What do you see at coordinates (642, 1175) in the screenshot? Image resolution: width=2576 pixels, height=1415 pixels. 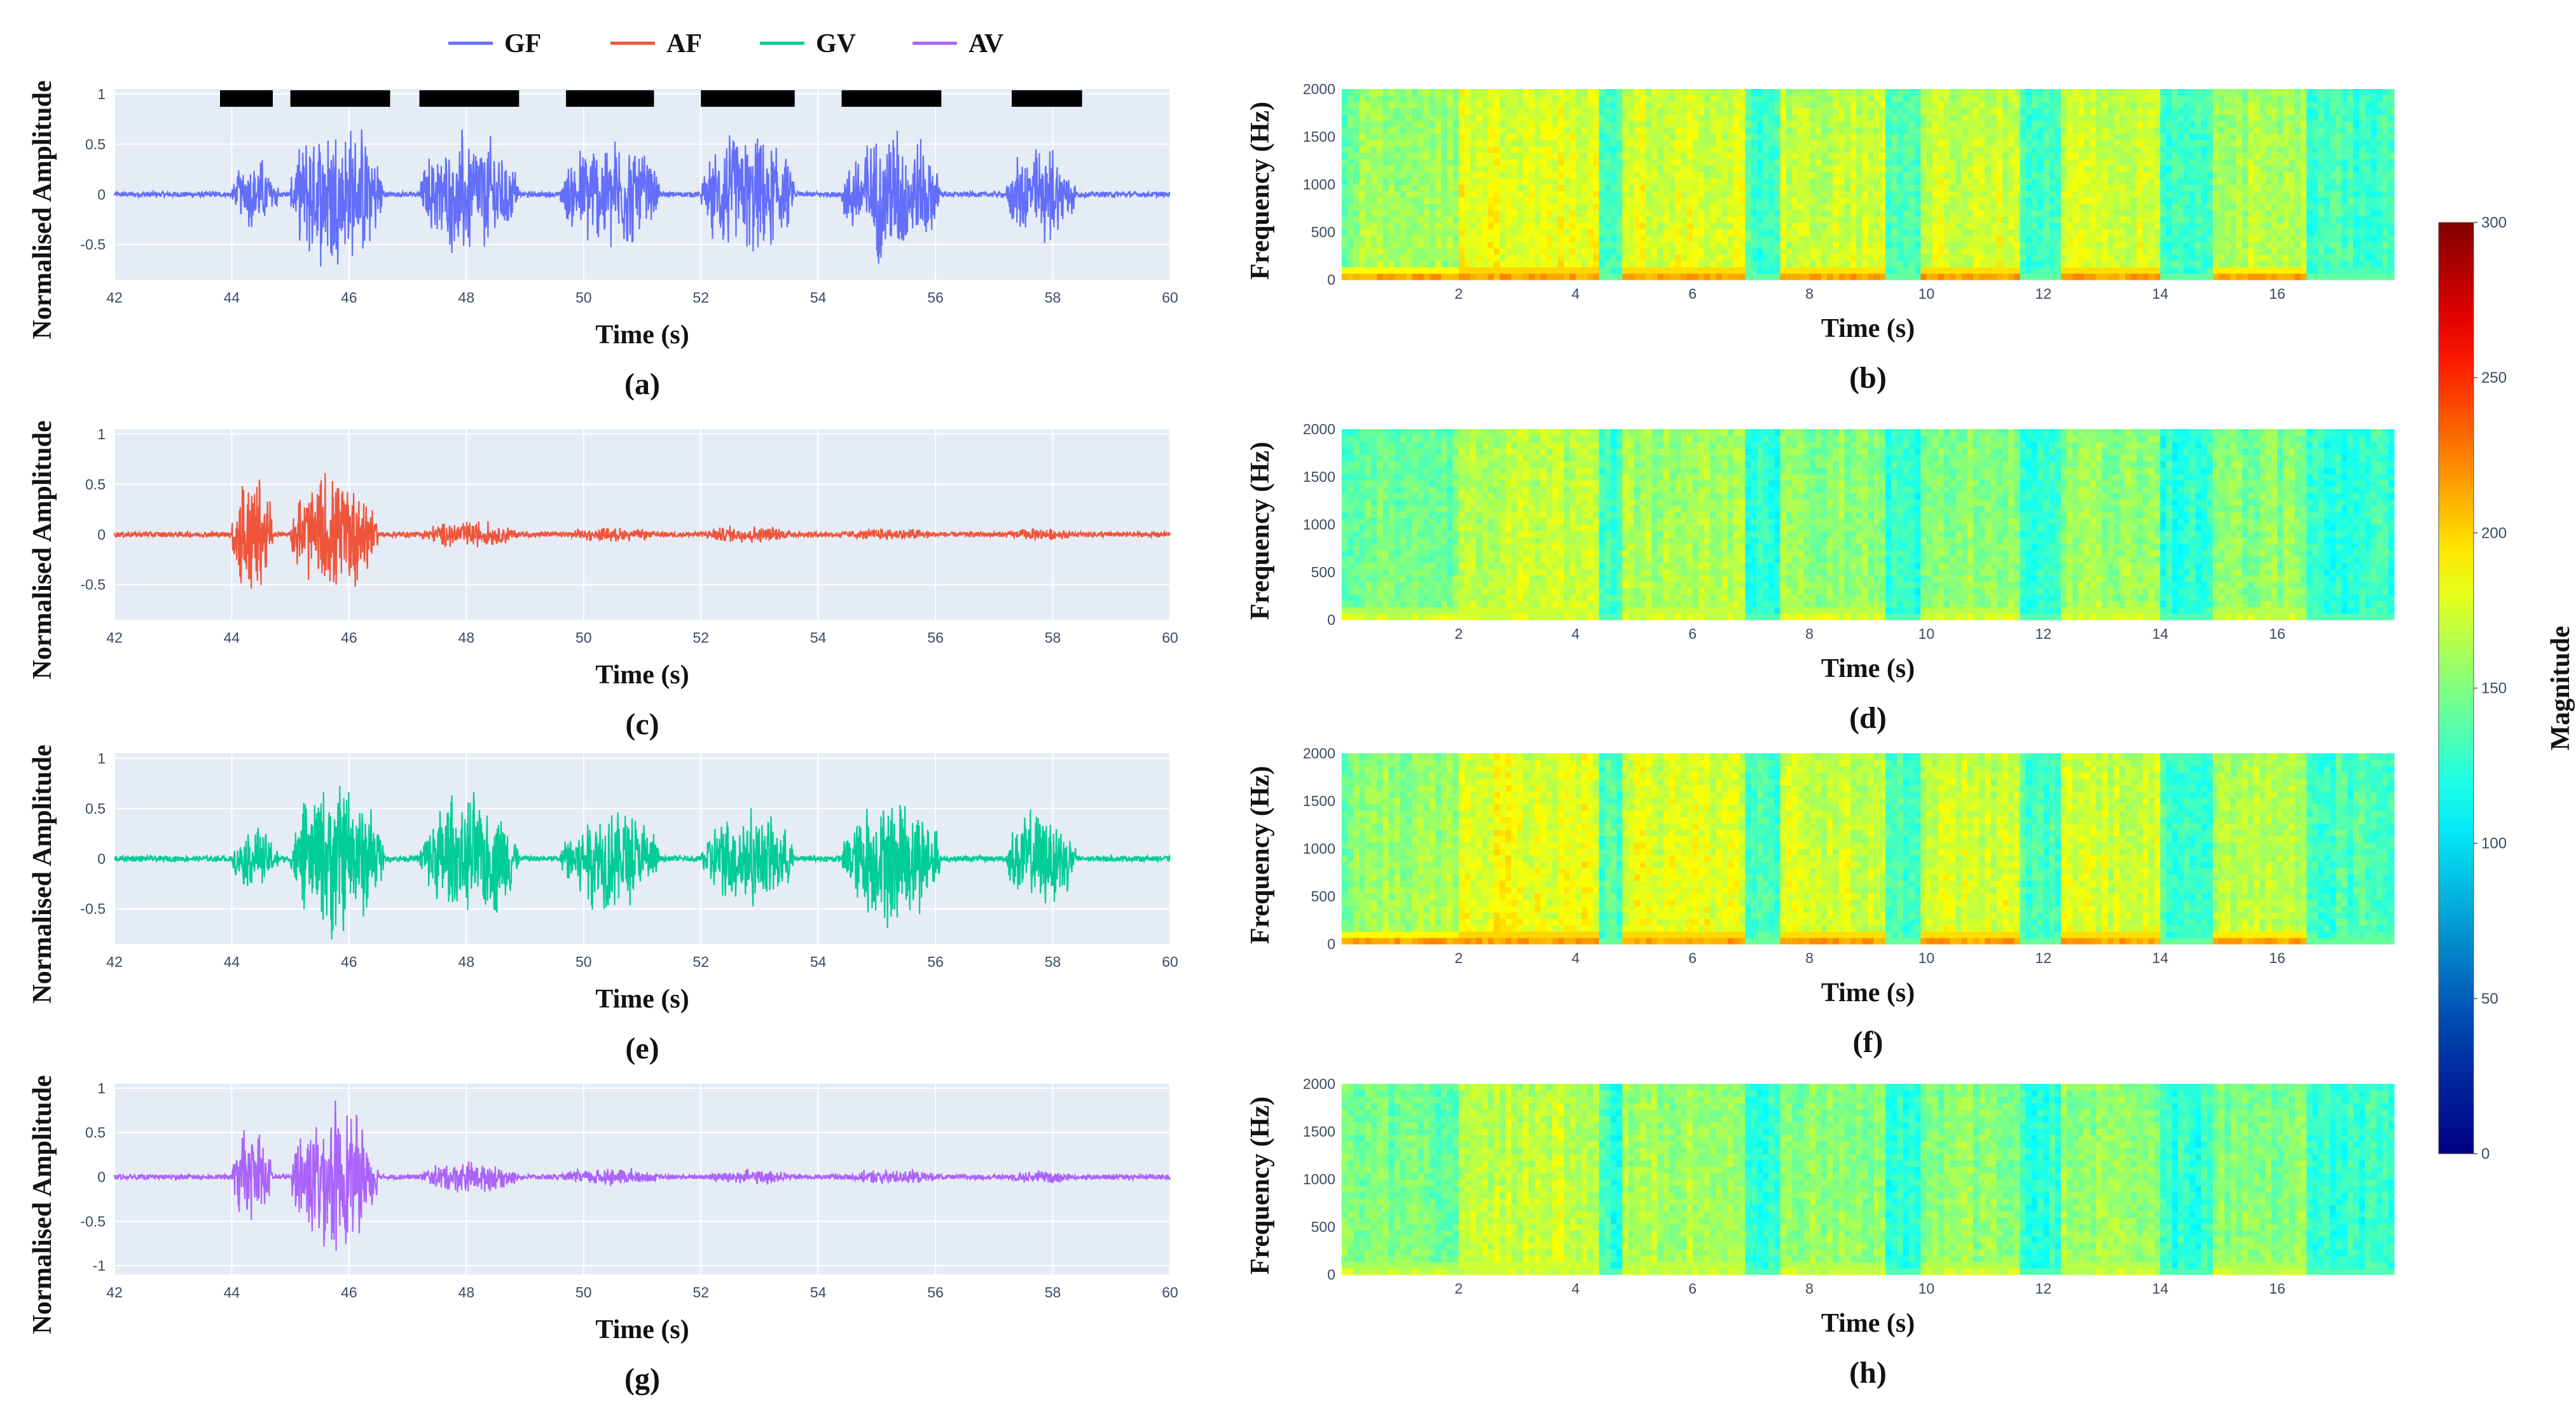 I see `waveform-trace-av` at bounding box center [642, 1175].